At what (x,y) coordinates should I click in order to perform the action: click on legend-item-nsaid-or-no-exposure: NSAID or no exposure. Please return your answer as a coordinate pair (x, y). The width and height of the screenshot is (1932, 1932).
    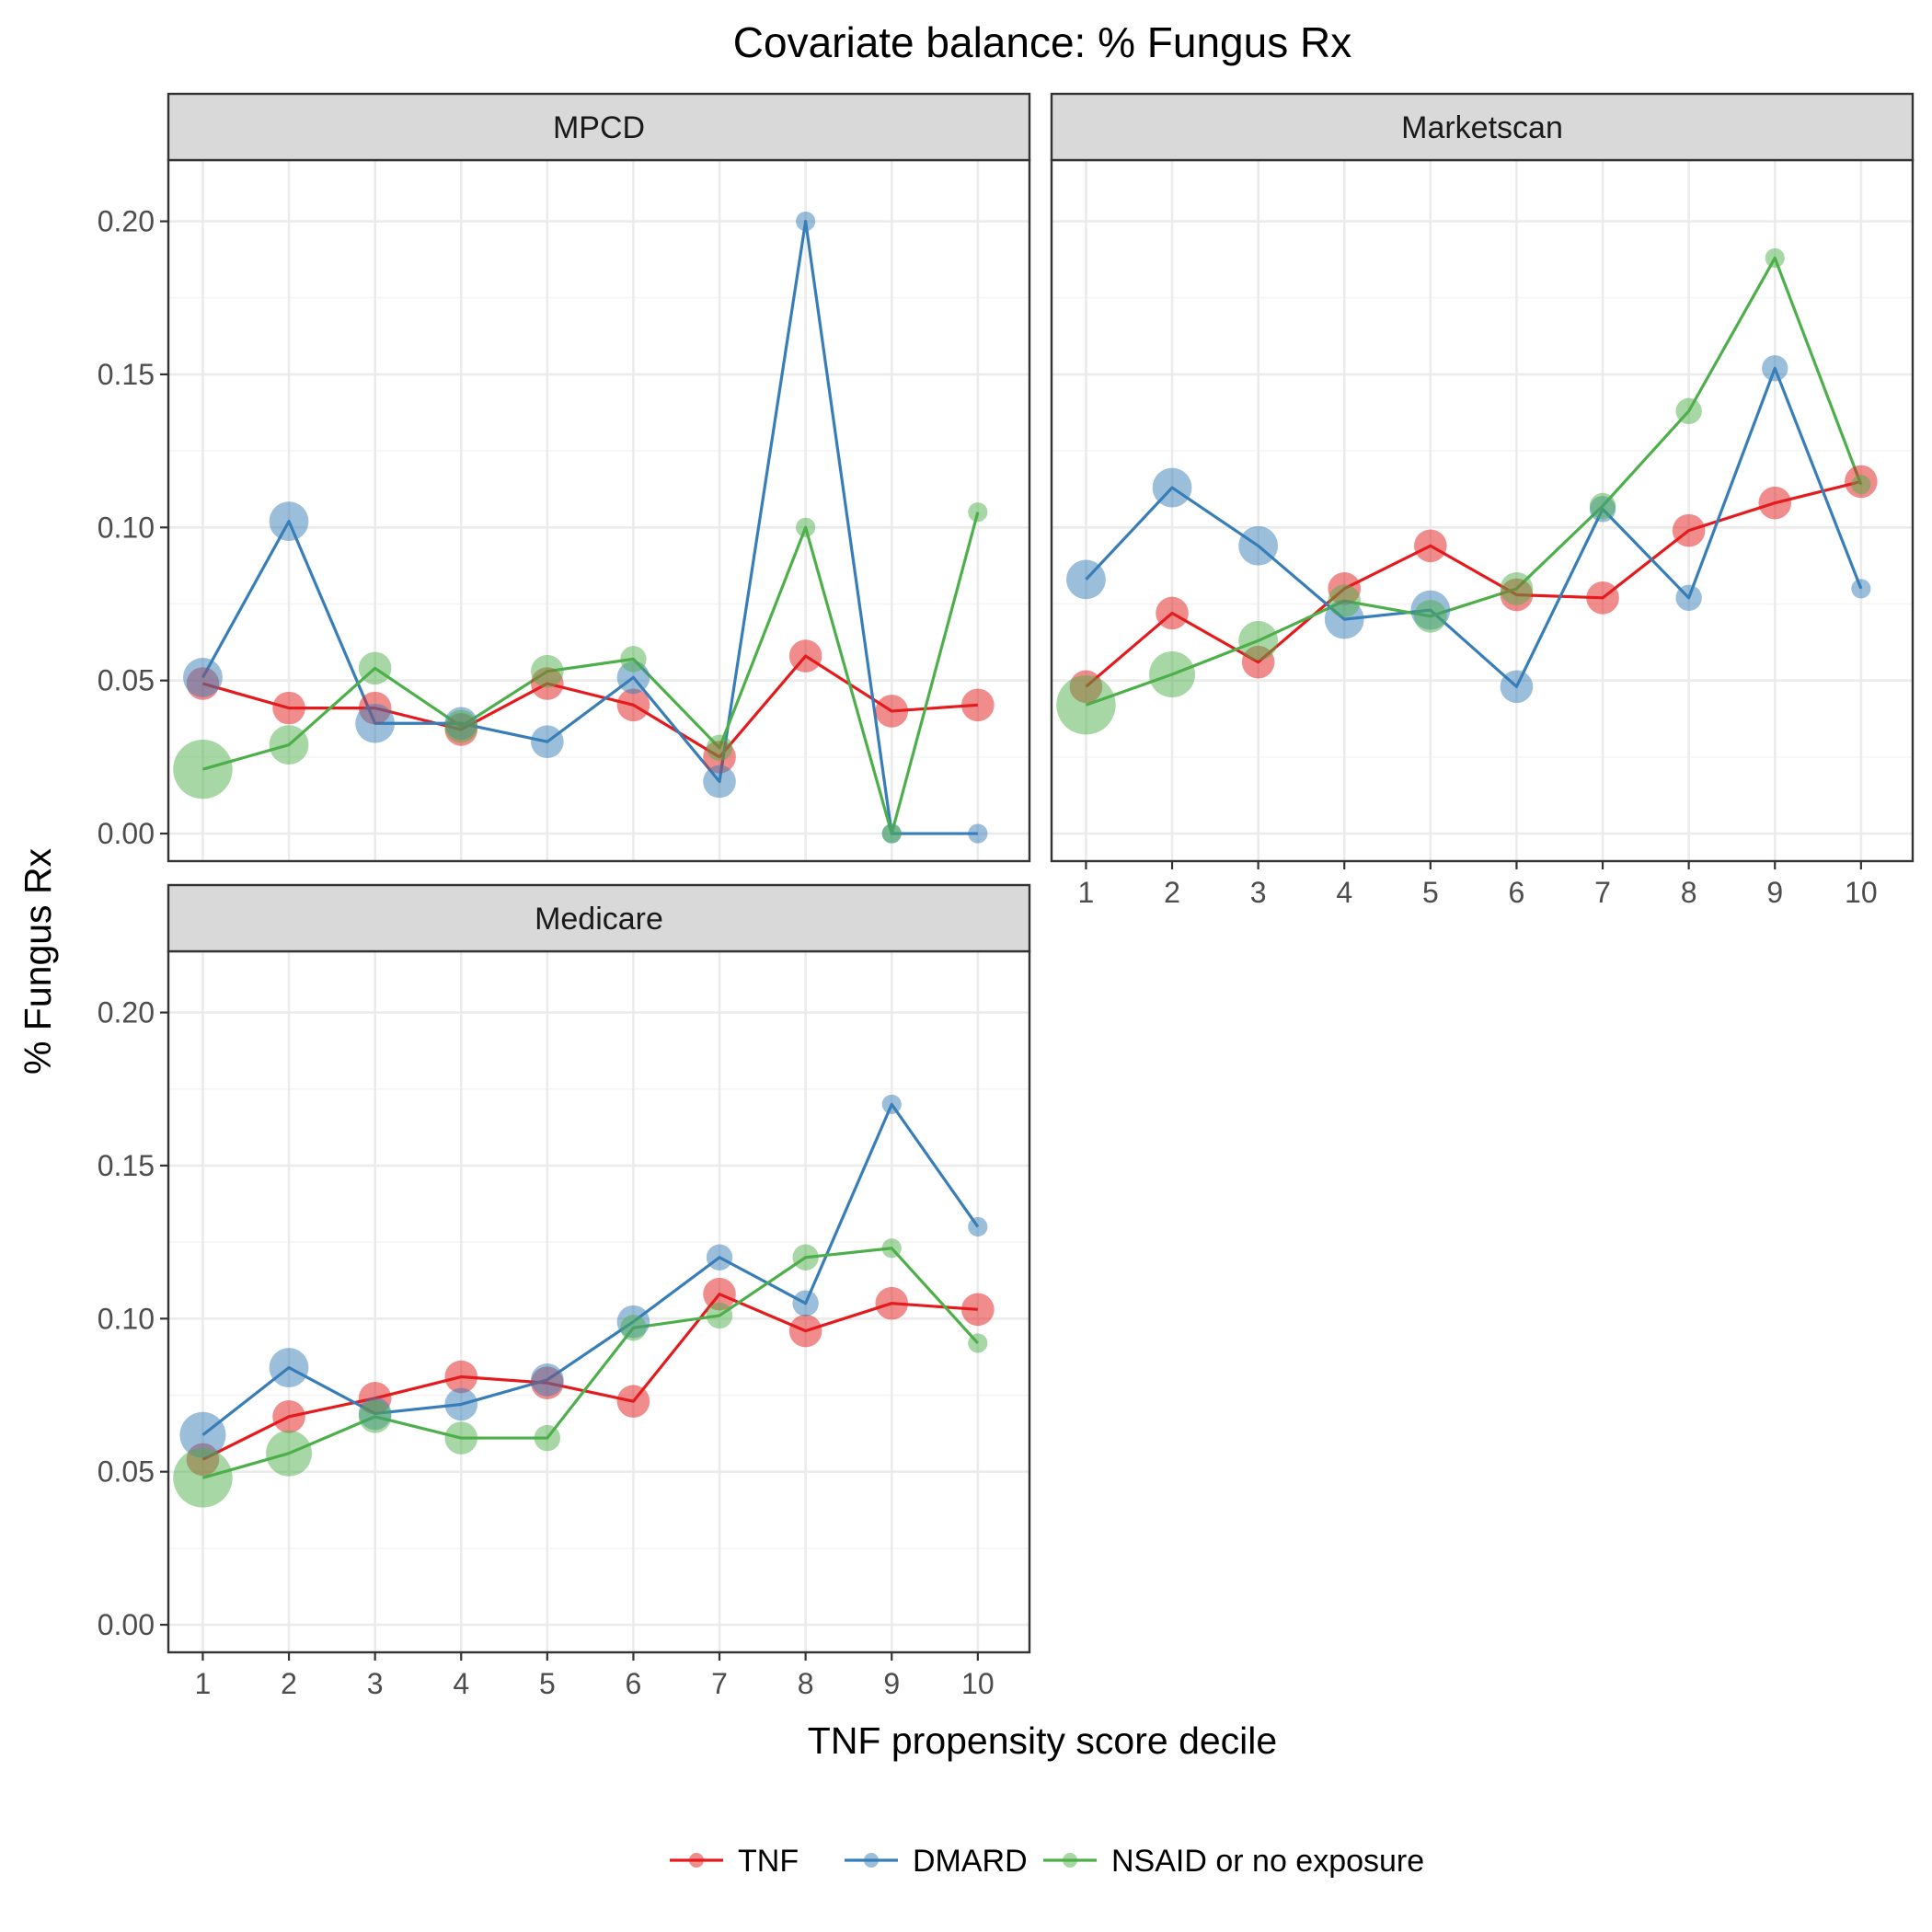
    Looking at the image, I should click on (1233, 1861).